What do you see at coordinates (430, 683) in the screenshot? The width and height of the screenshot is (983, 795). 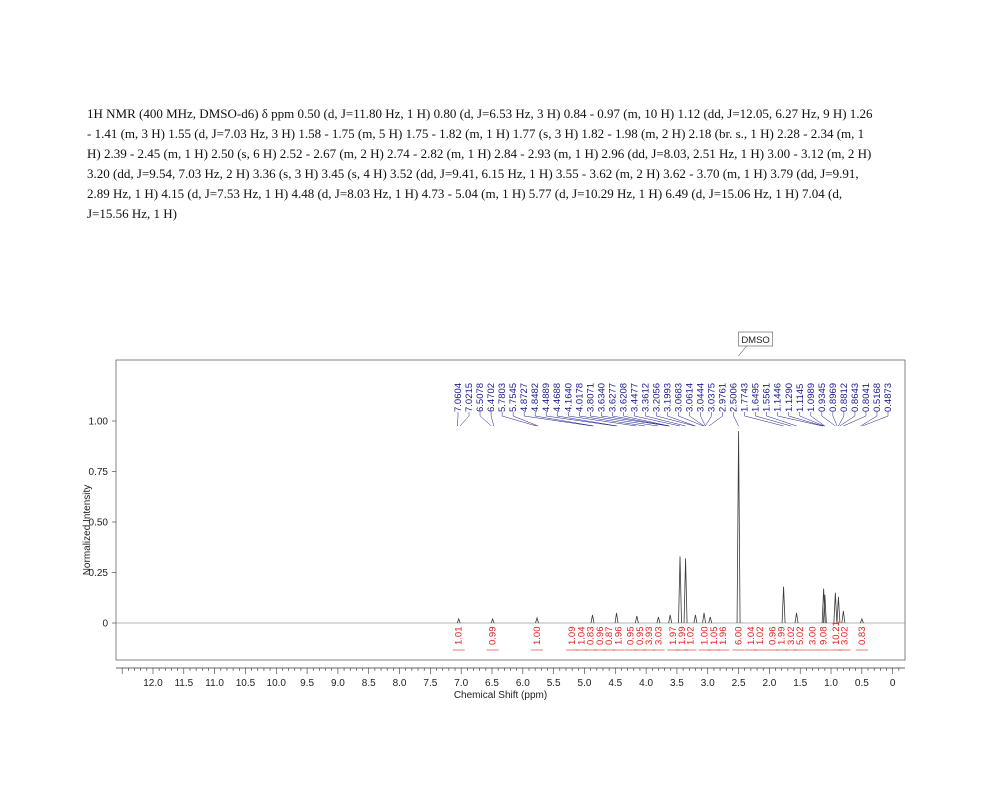 I see `x-tick-label: 7.5` at bounding box center [430, 683].